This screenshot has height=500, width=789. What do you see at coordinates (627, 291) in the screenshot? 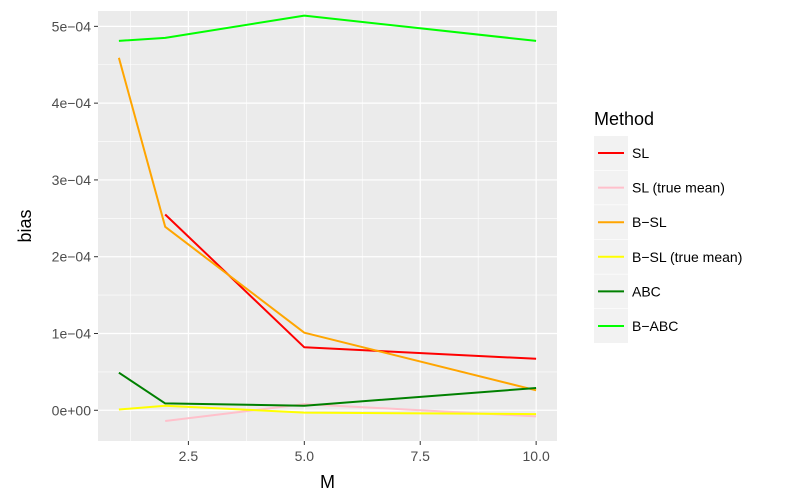
I see `legend-item: ABC` at bounding box center [627, 291].